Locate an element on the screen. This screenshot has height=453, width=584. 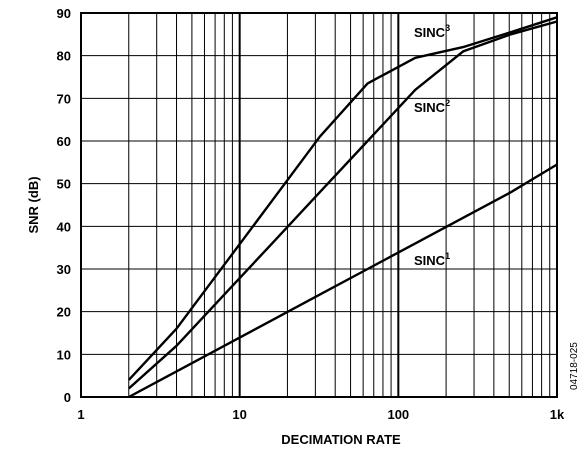
y-tick-label: 80 is located at coordinates (64, 56).